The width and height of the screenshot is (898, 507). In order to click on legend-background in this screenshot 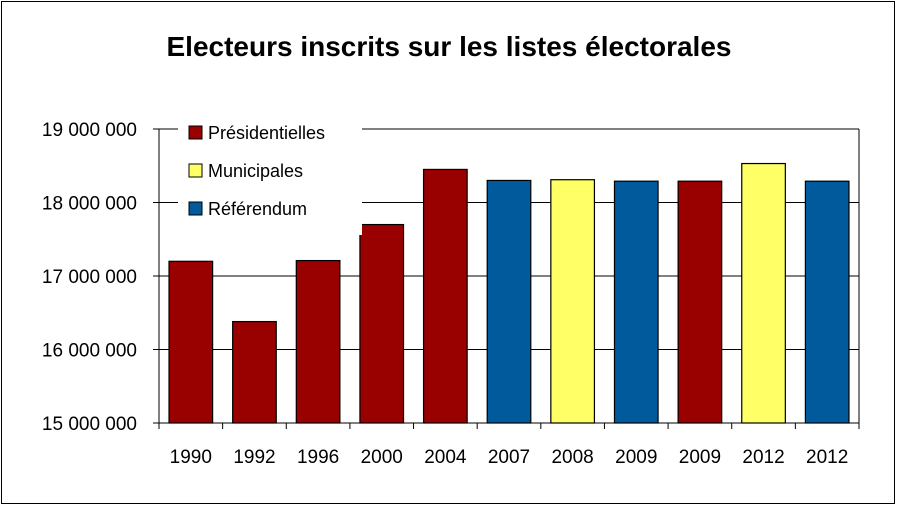, I will do `click(270, 175)`.